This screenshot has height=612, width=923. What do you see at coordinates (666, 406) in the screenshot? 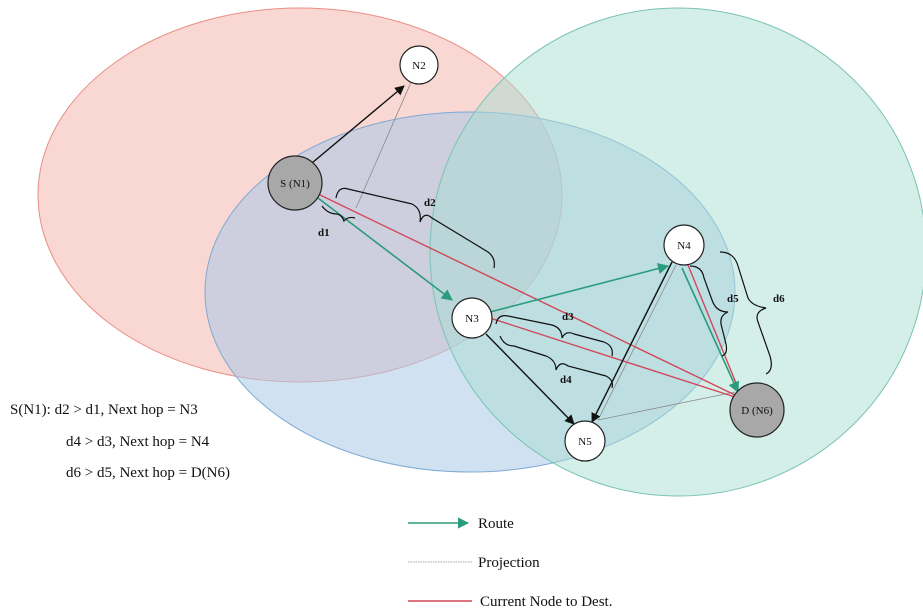
I see `projection-line-n5-n6` at bounding box center [666, 406].